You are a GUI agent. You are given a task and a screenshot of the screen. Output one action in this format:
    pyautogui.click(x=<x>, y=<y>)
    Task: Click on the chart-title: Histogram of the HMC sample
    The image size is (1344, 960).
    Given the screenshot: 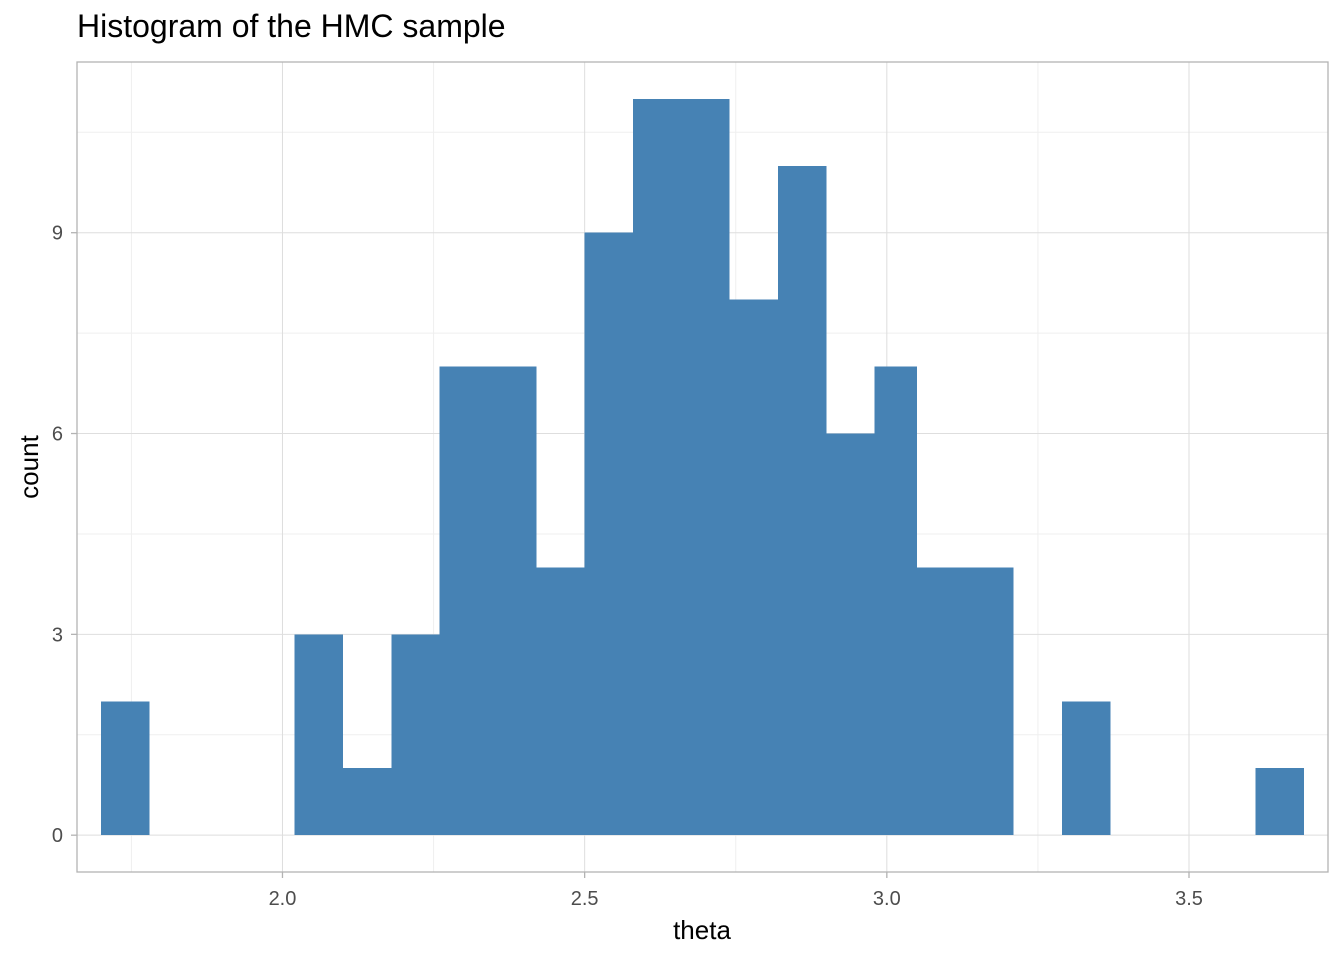 What is the action you would take?
    pyautogui.click(x=291, y=26)
    